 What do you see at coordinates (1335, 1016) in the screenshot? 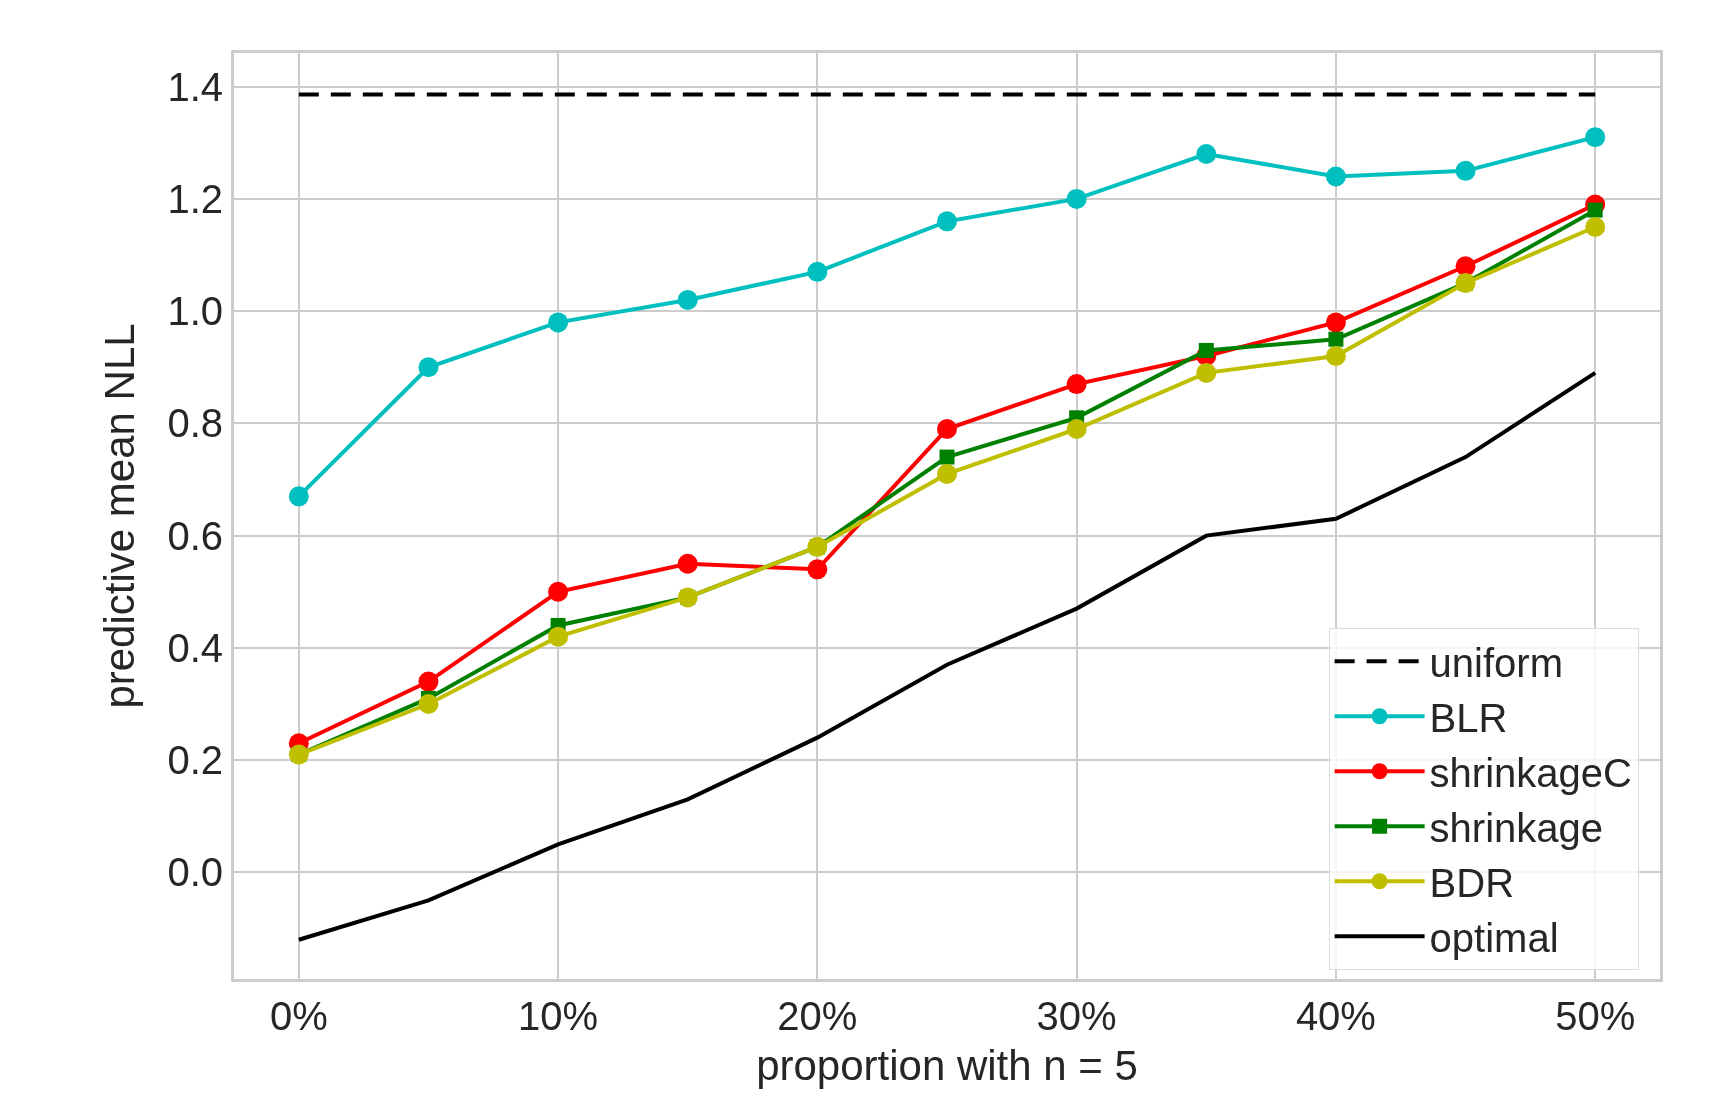
I see `x-tick-label: 40%` at bounding box center [1335, 1016].